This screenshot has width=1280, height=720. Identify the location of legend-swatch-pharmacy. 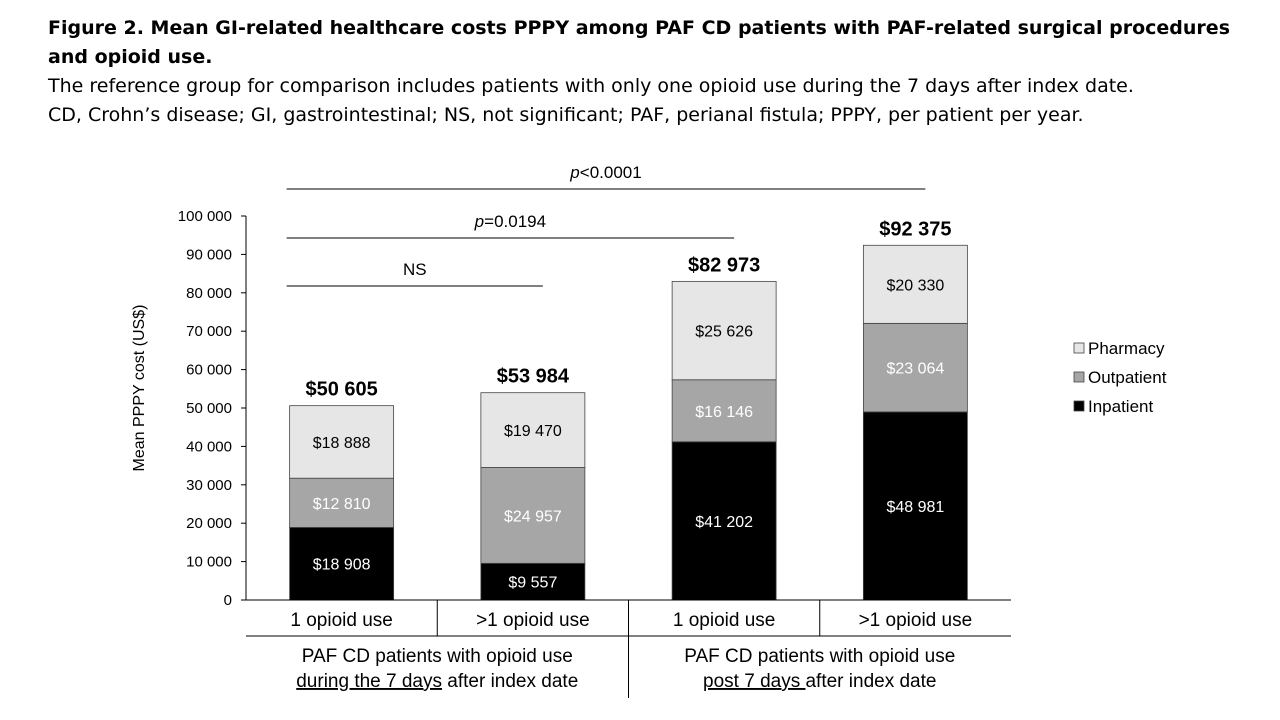
(1079, 348).